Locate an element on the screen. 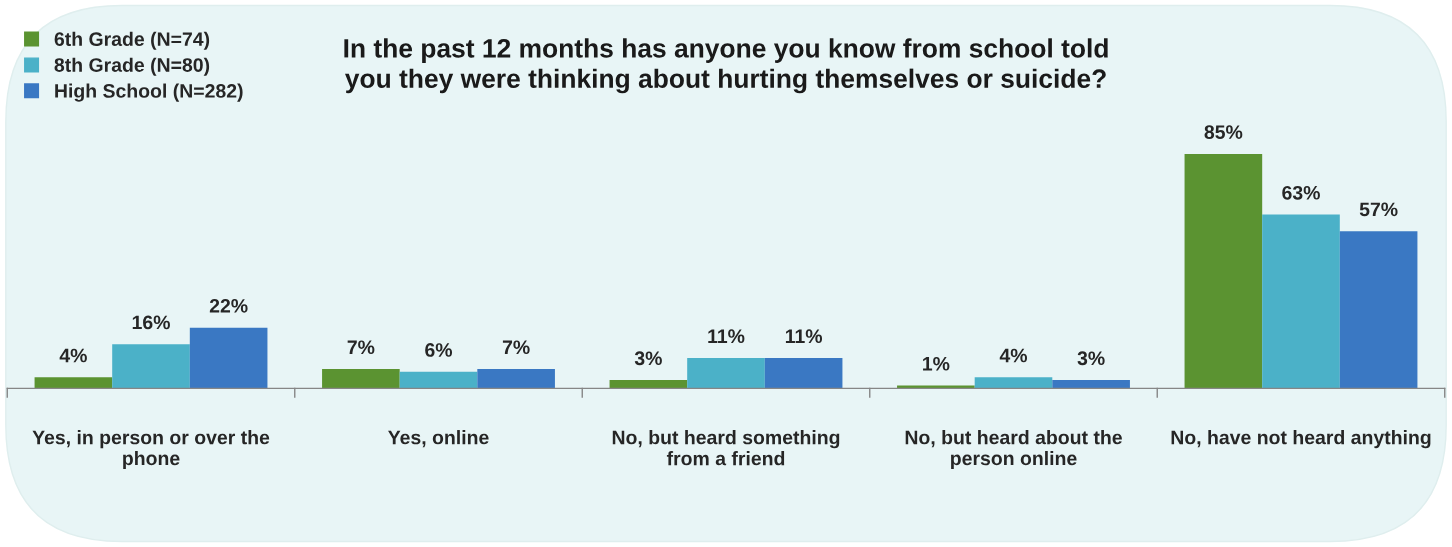  data-label: 16% is located at coordinates (151, 322).